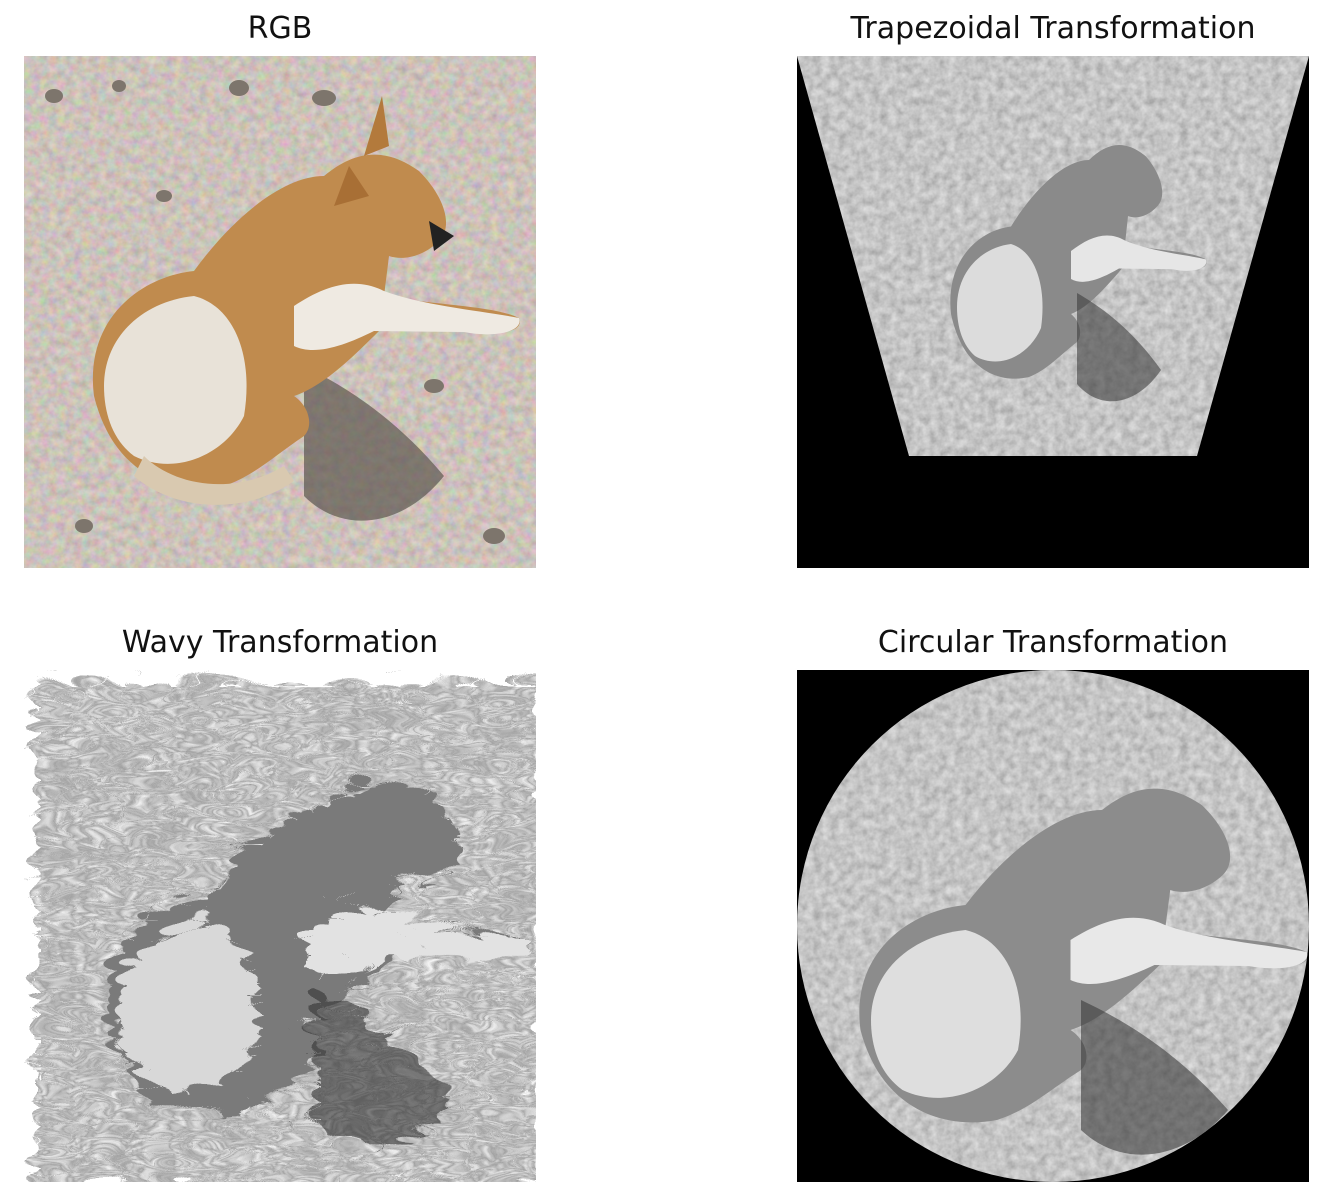 The width and height of the screenshot is (1330, 1192). Describe the element at coordinates (280, 642) in the screenshot. I see `panel-title-wavy: Wavy Transformation` at that location.